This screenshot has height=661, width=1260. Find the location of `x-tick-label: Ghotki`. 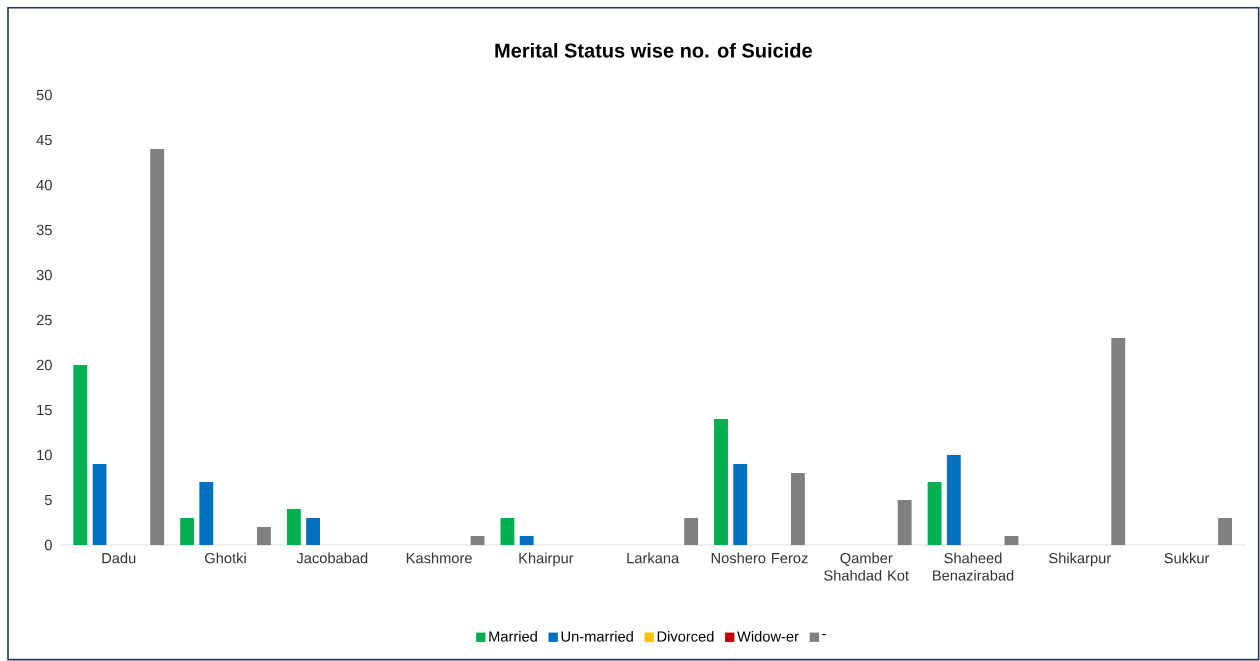

x-tick-label: Ghotki is located at coordinates (225, 558).